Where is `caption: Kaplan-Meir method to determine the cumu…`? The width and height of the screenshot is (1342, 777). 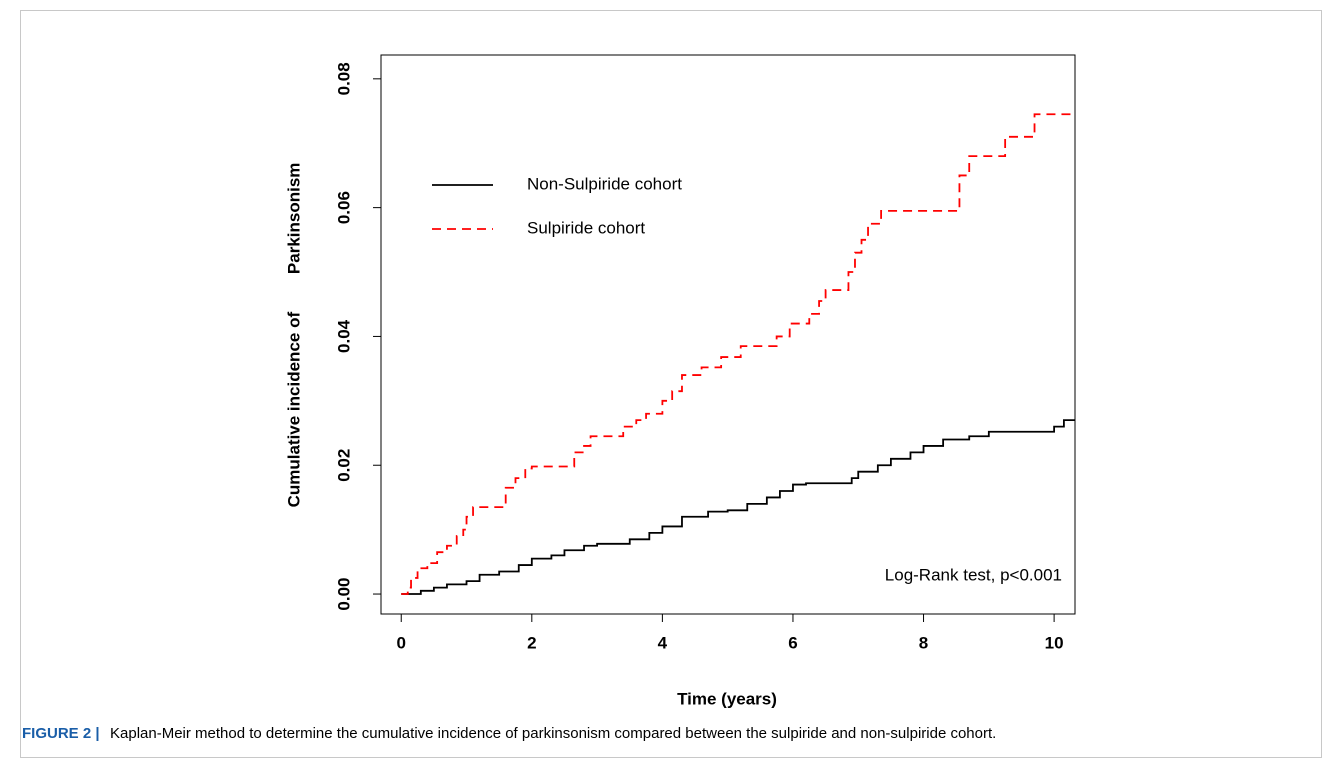
caption: Kaplan-Meir method to determine the cumu… is located at coordinates (553, 733).